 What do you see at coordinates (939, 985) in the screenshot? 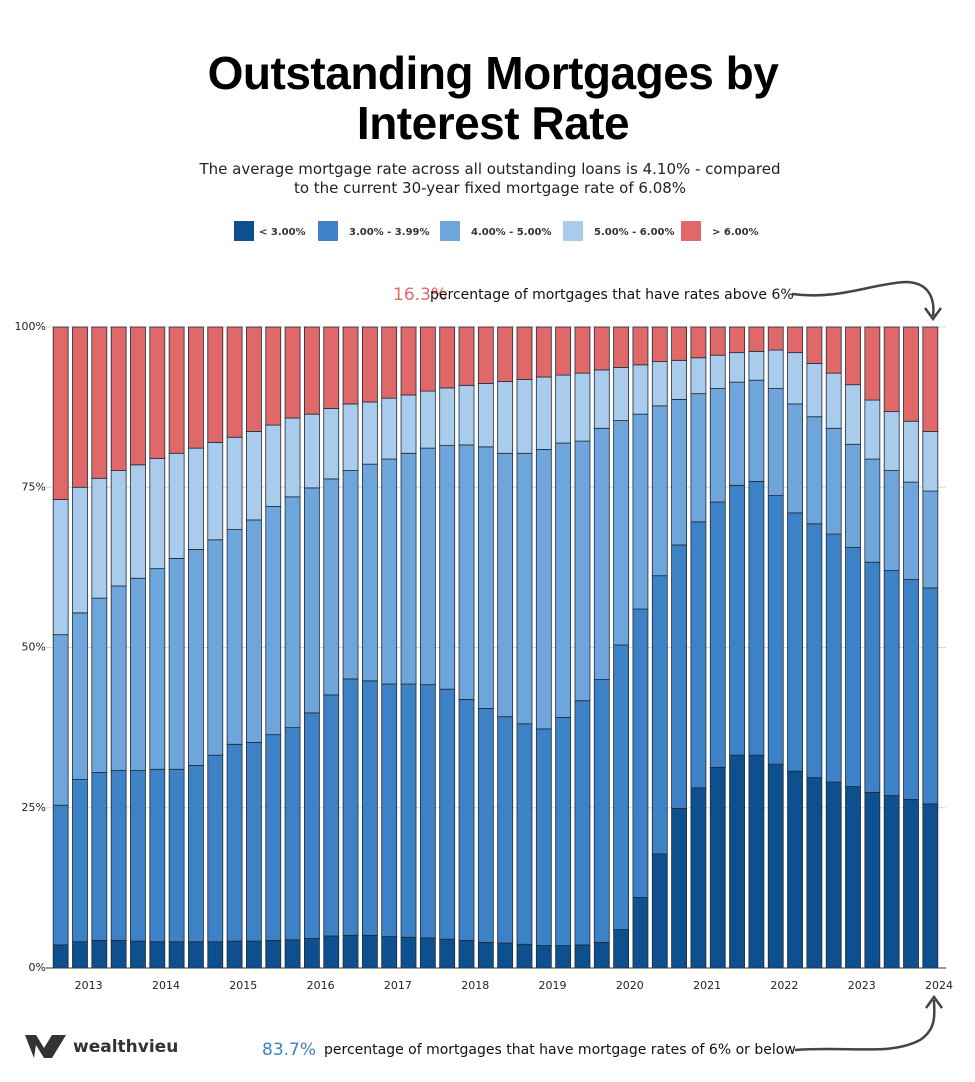
I see `x-tick-label: 2024` at bounding box center [939, 985].